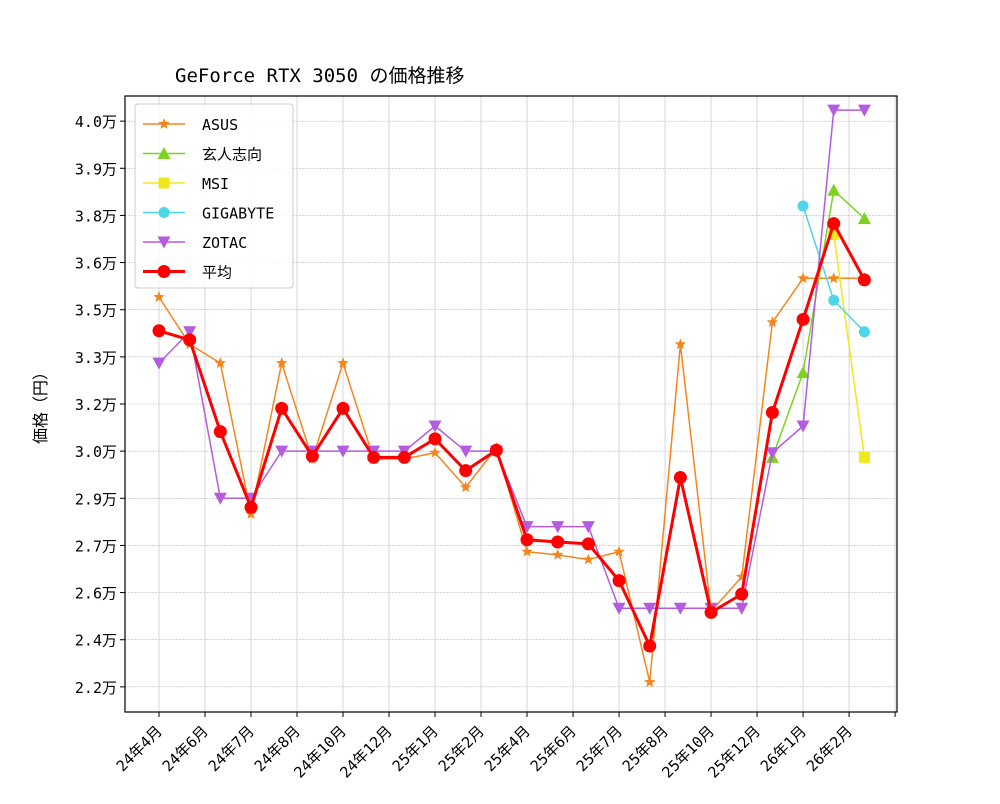 This screenshot has width=1000, height=804. I want to click on legend-item: 玄人志向, so click(202, 155).